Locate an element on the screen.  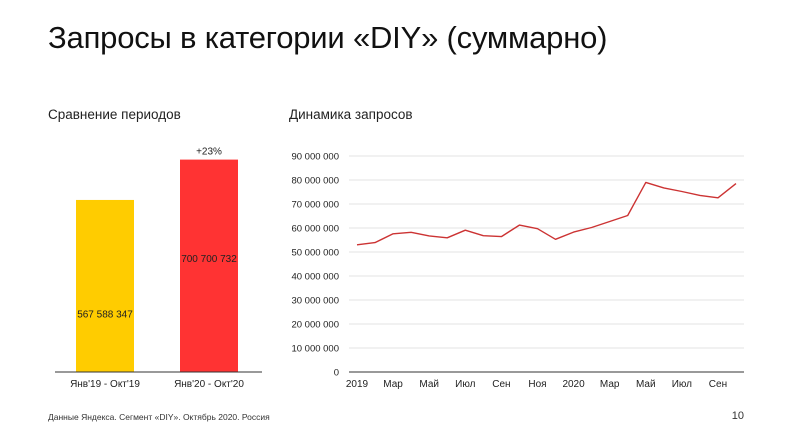
y-tick-label: 40 000 000 is located at coordinates (315, 277).